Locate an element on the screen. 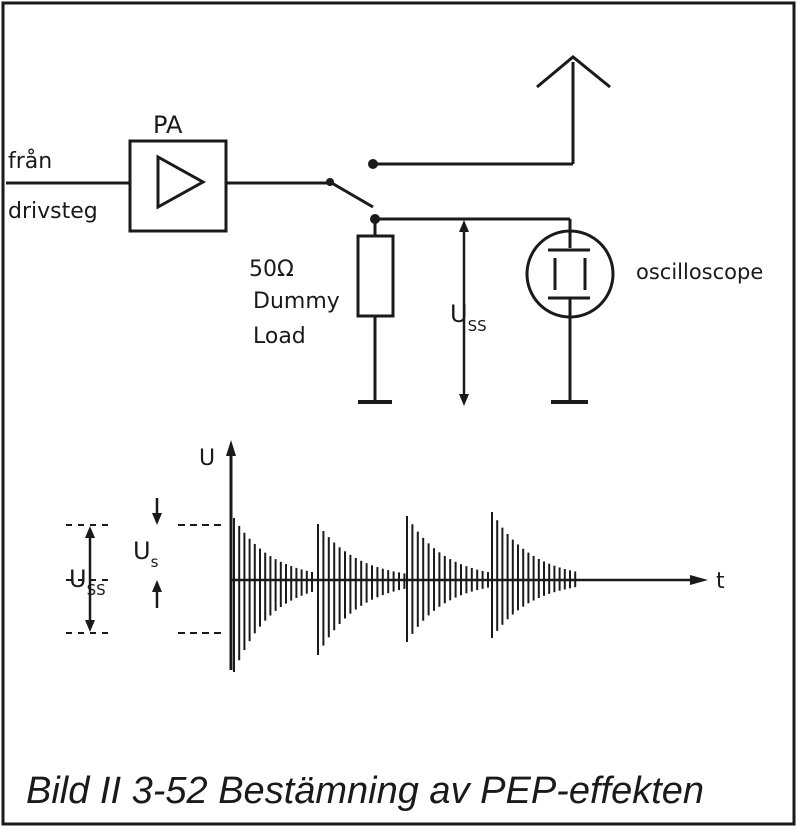  figure-caption: Bild II 3-52 Bestämning av PEP-effekten is located at coordinates (365, 791).